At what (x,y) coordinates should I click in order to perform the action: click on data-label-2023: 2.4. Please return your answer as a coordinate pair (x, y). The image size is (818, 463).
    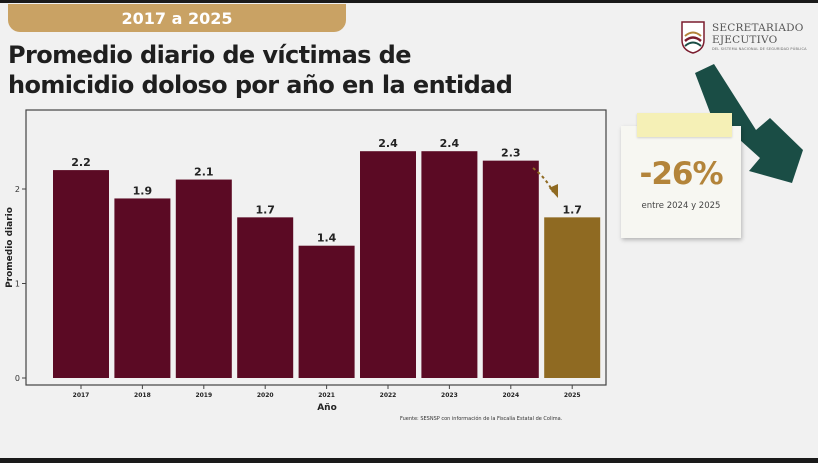
    Looking at the image, I should click on (450, 143).